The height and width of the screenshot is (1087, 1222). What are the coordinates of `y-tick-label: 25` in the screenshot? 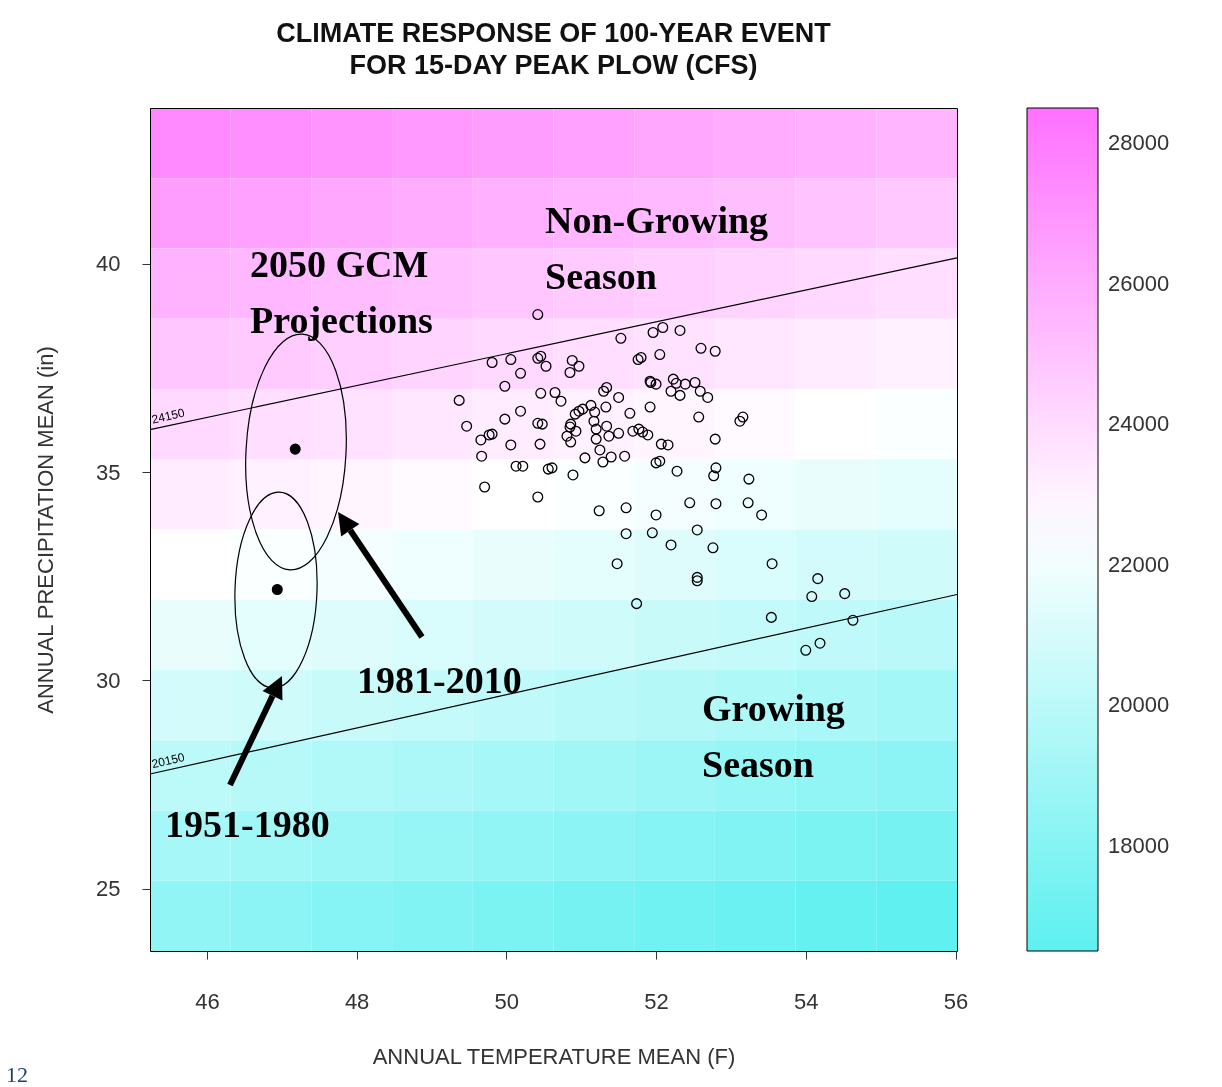 It's located at (108, 889).